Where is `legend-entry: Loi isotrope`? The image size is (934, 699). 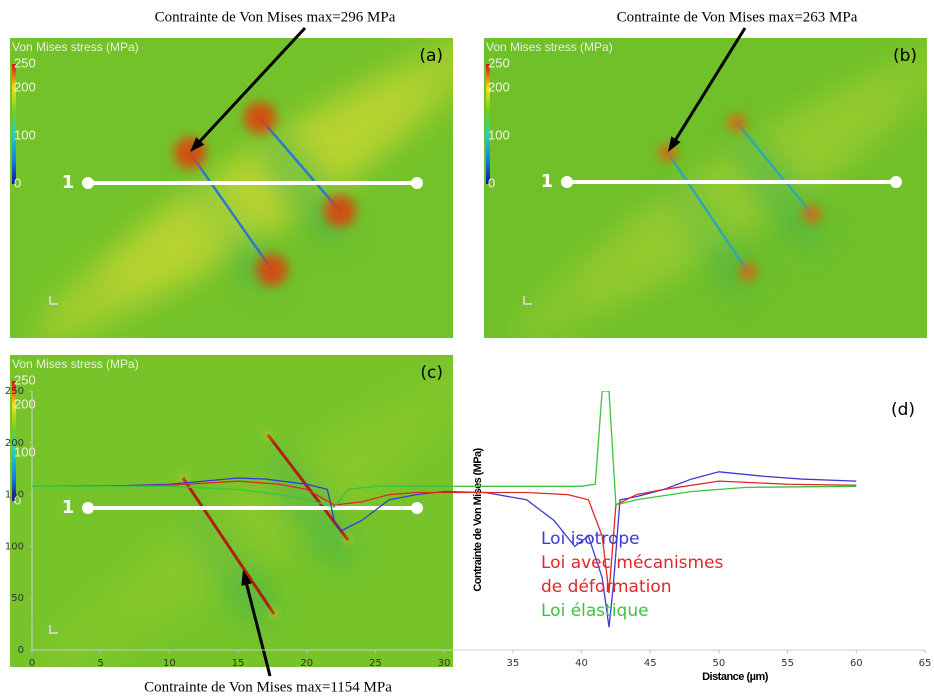 legend-entry: Loi isotrope is located at coordinates (590, 539).